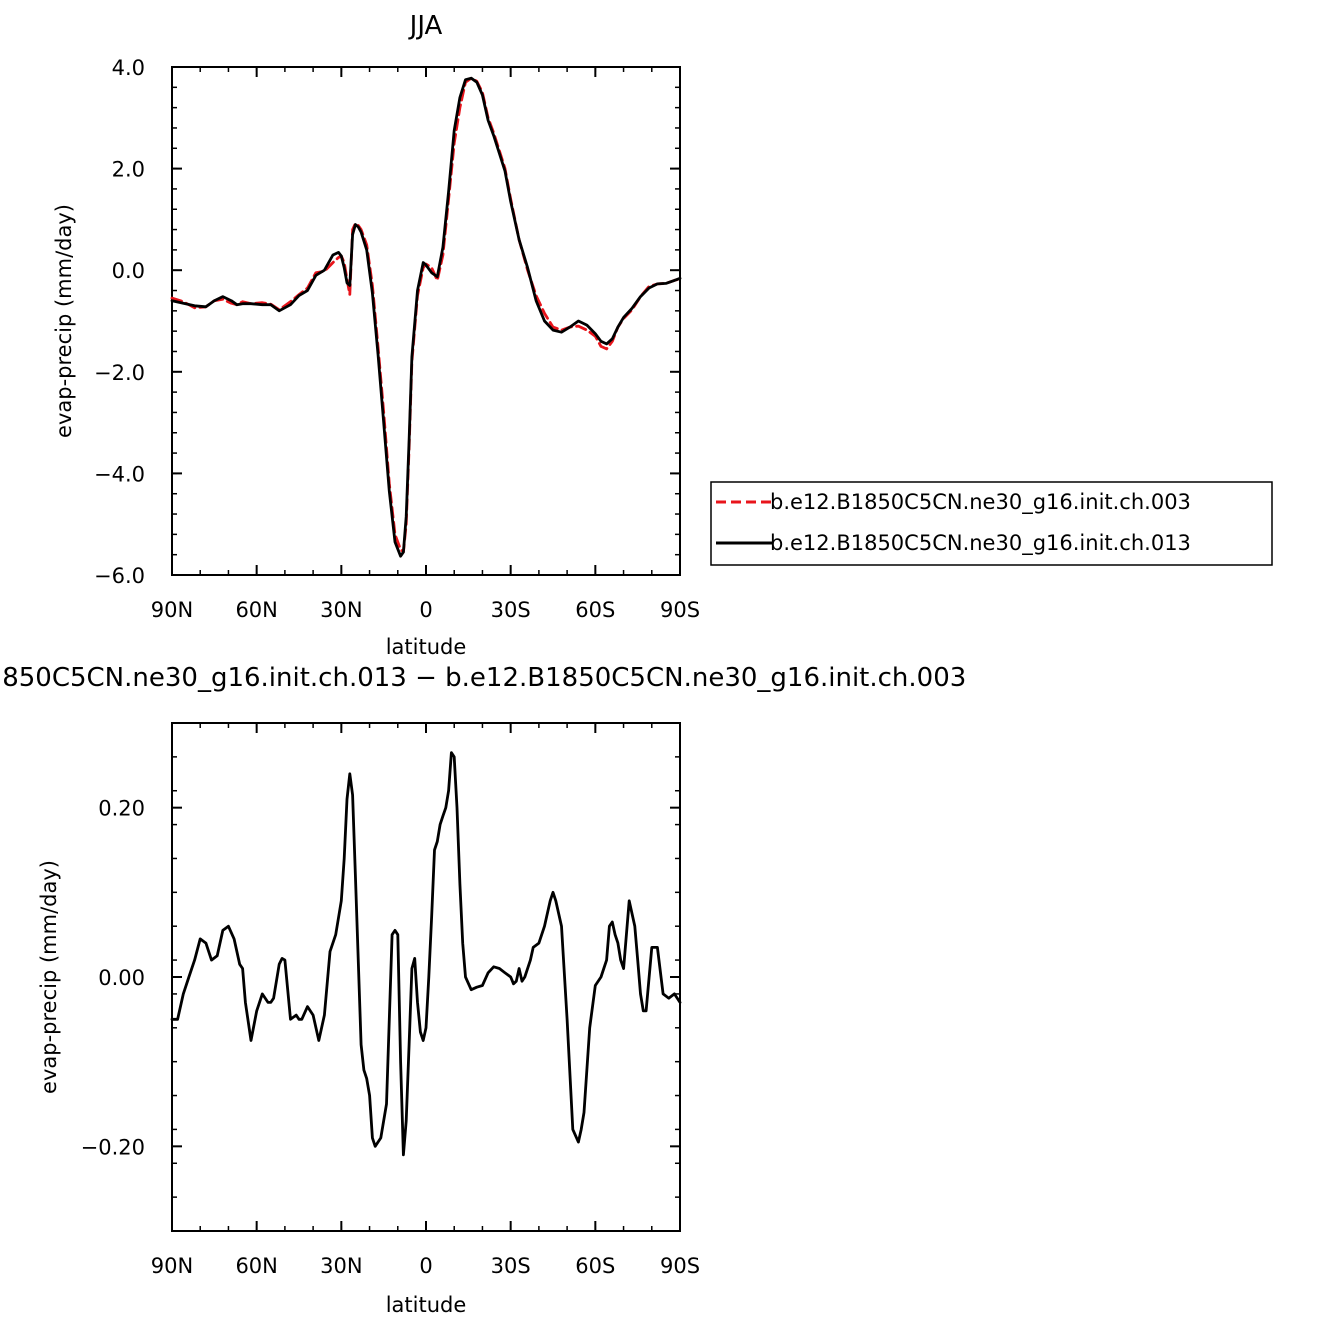 The width and height of the screenshot is (1322, 1325). Describe the element at coordinates (595, 1266) in the screenshot. I see `bottom-x-tick-label: 60S` at that location.